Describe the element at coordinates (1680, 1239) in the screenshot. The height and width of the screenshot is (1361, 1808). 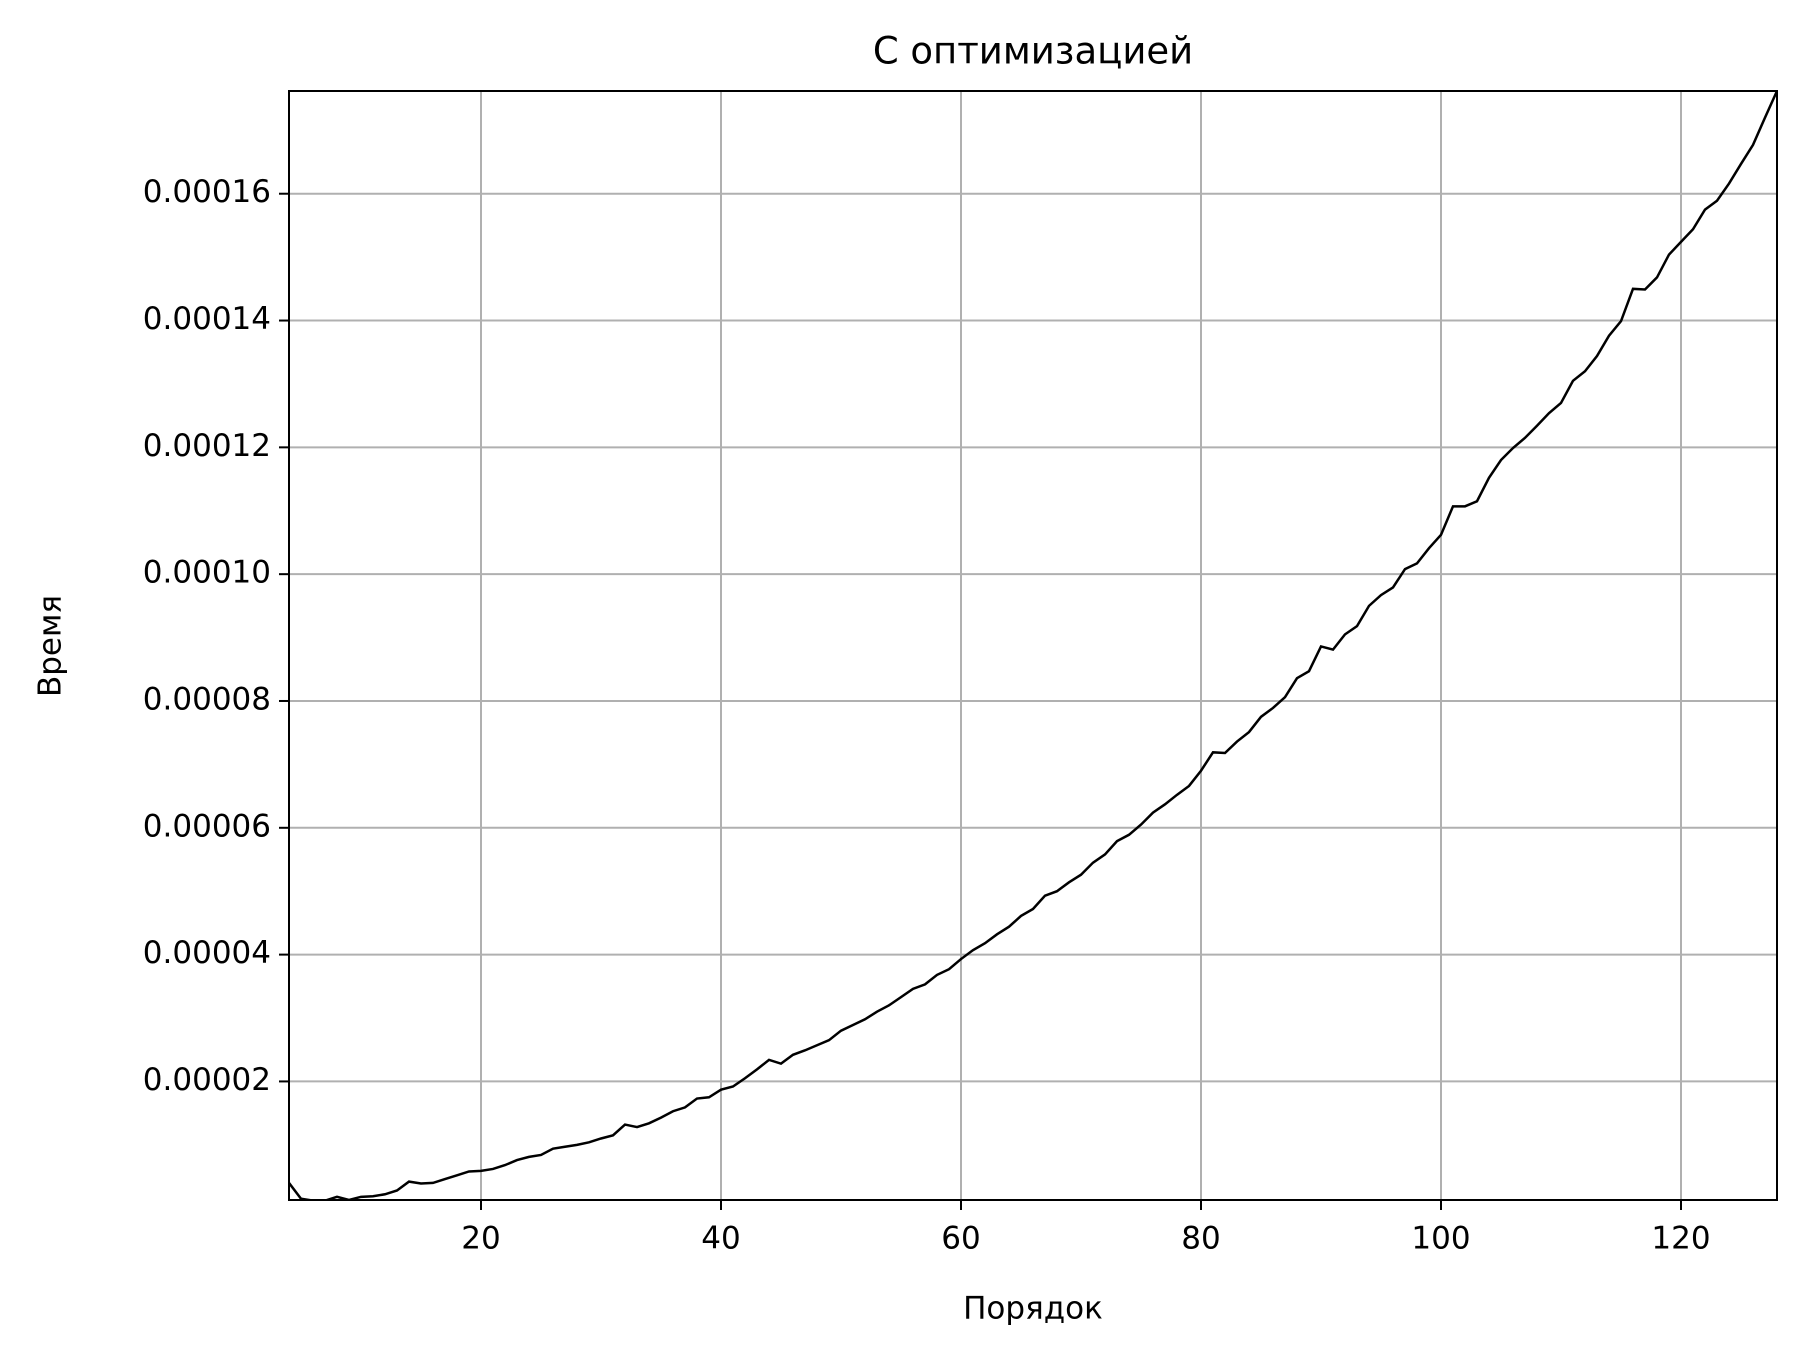
I see `x-tick-label: 120` at that location.